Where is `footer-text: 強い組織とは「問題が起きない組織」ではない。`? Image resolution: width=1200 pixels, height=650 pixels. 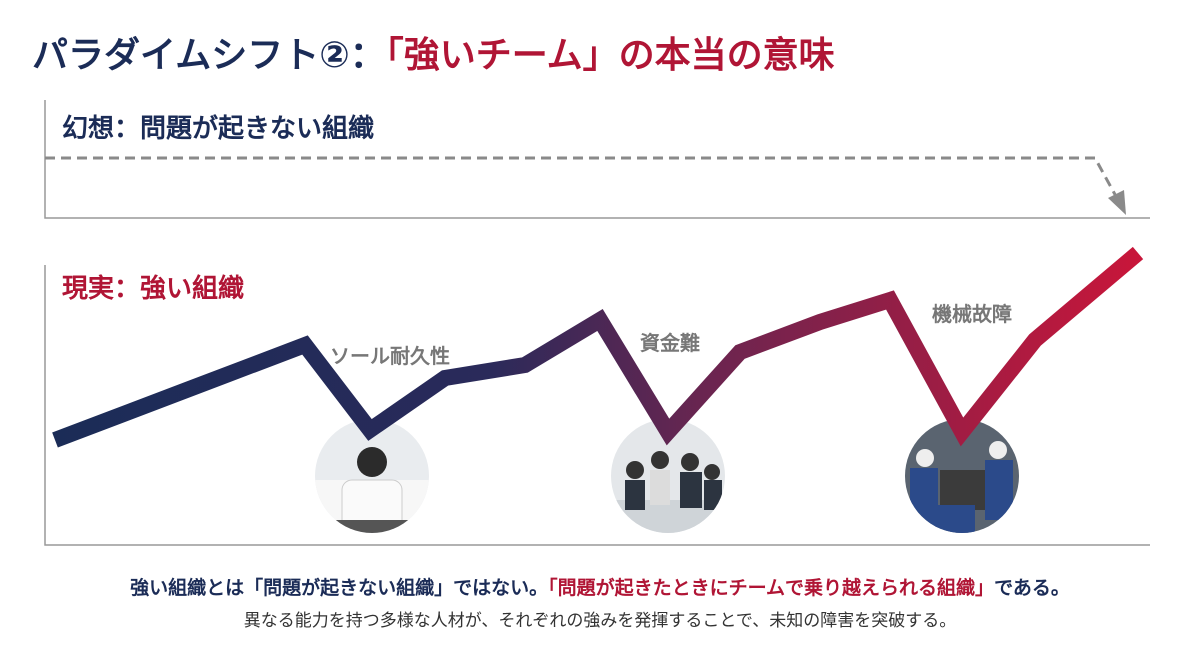
footer-text: 強い組織とは「問題が起きない組織」ではない。 is located at coordinates (339, 588).